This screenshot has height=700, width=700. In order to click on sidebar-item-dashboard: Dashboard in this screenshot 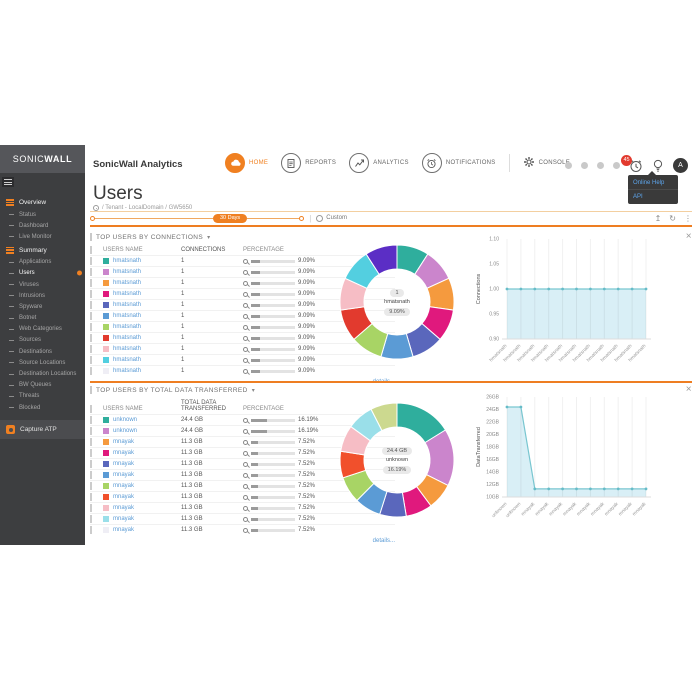, I will do `click(42, 225)`.